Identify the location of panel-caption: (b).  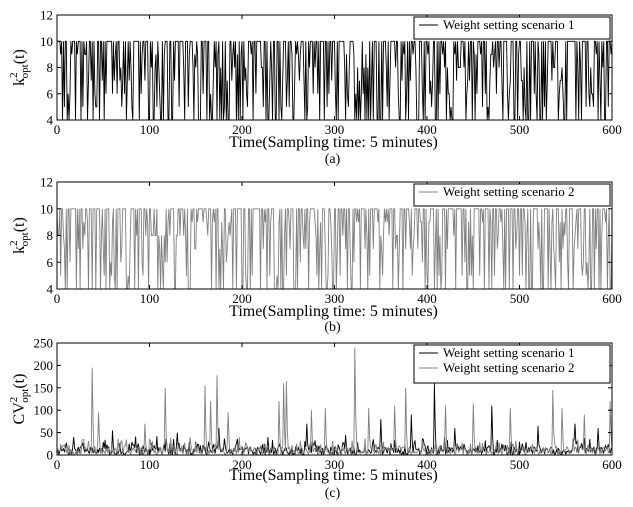
(332, 327).